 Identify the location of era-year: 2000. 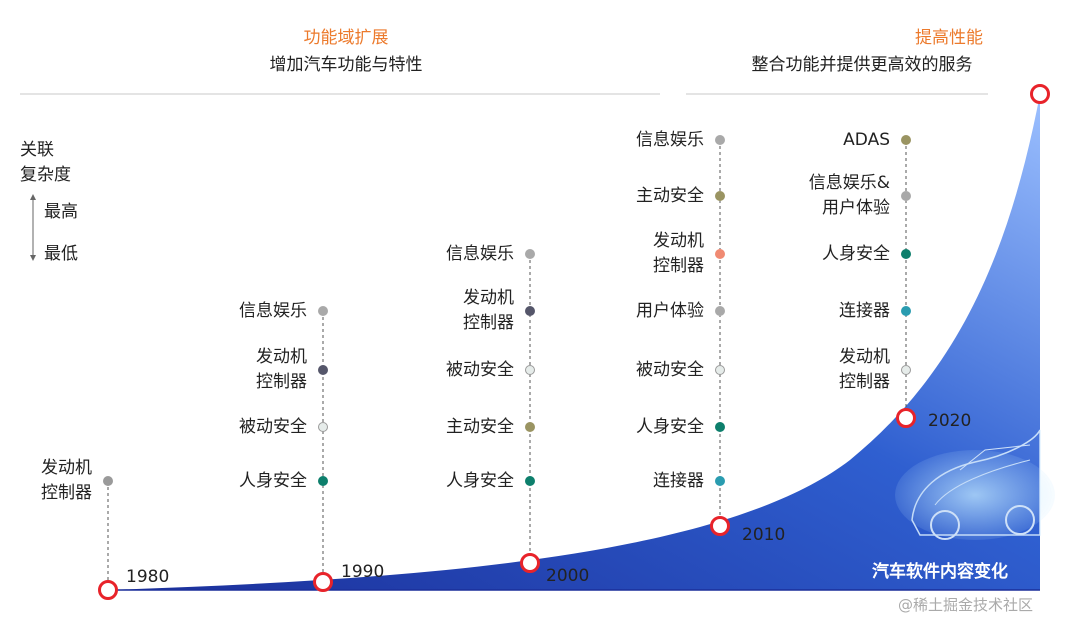
(568, 576).